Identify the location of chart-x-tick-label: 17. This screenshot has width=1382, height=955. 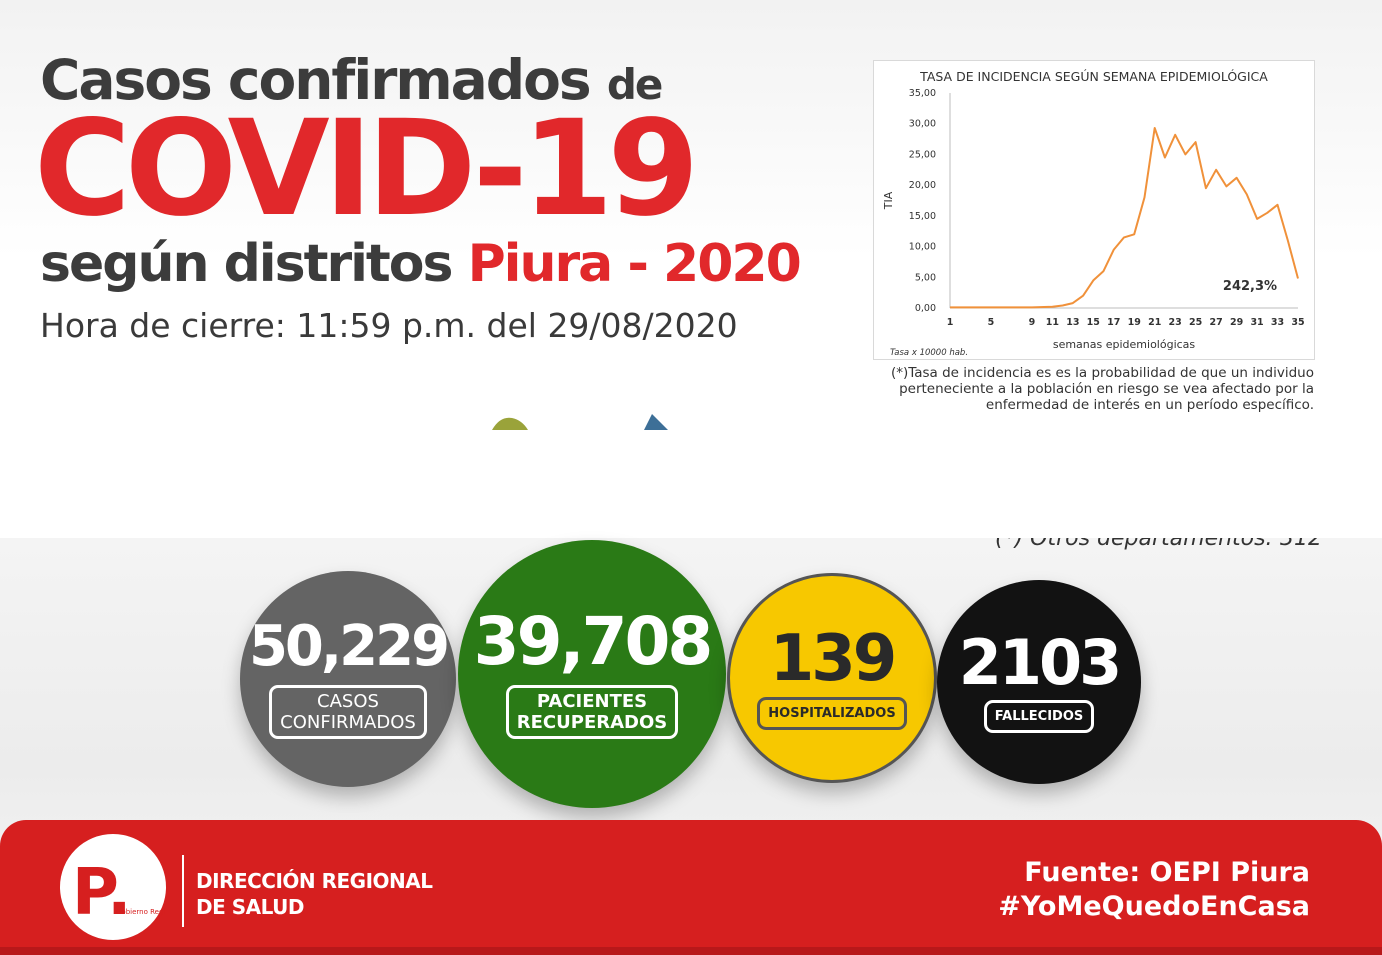
(1113, 322).